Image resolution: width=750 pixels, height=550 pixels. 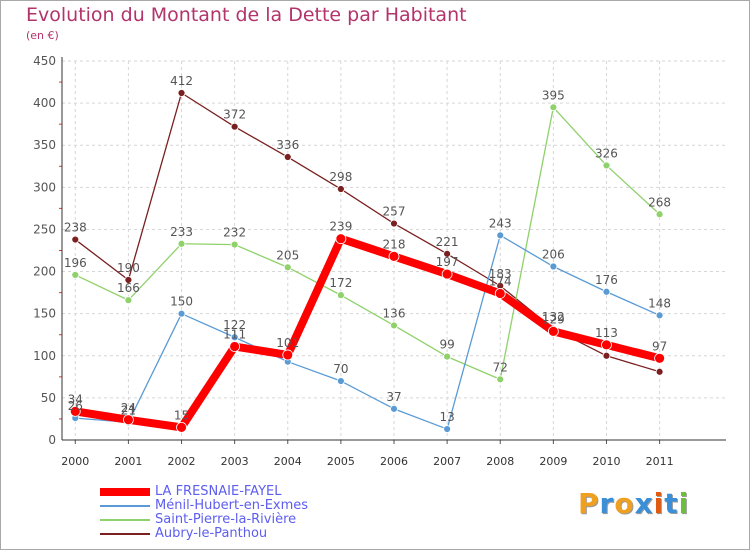 I want to click on data-label: 37, so click(x=393, y=397).